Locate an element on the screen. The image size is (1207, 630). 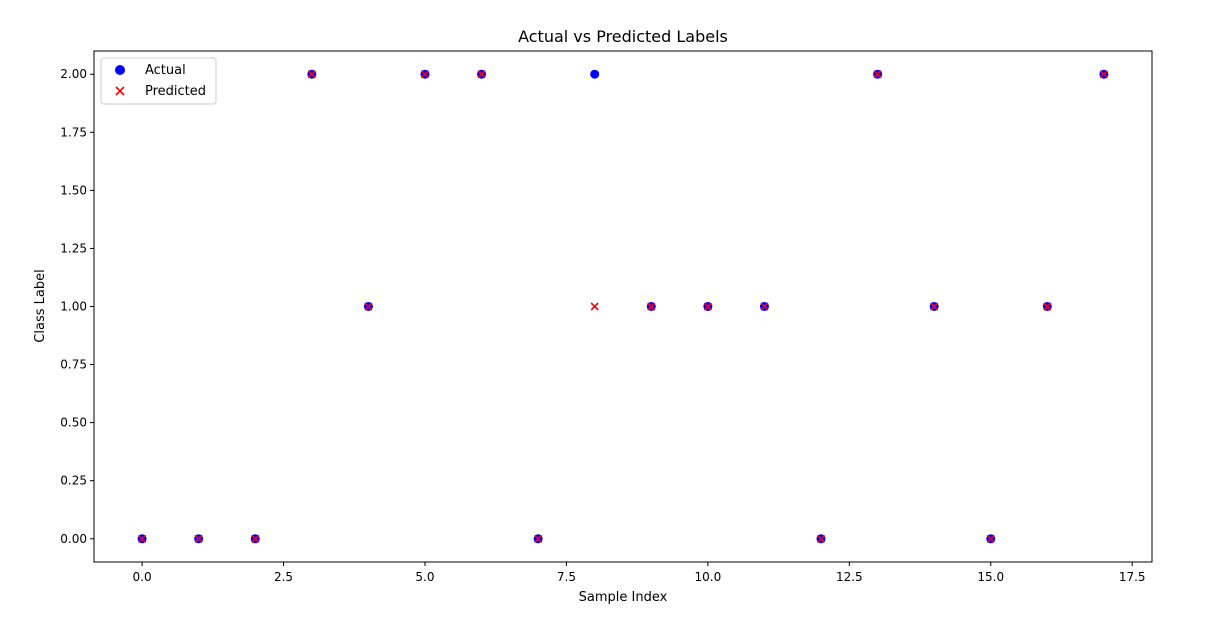
legend-predicted-label: Predicted is located at coordinates (175, 91).